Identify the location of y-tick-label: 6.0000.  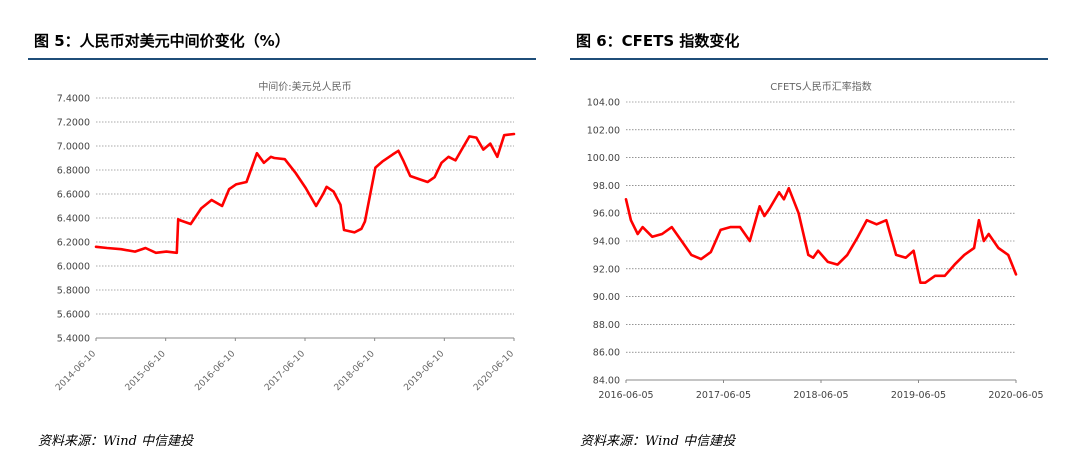
(73, 267).